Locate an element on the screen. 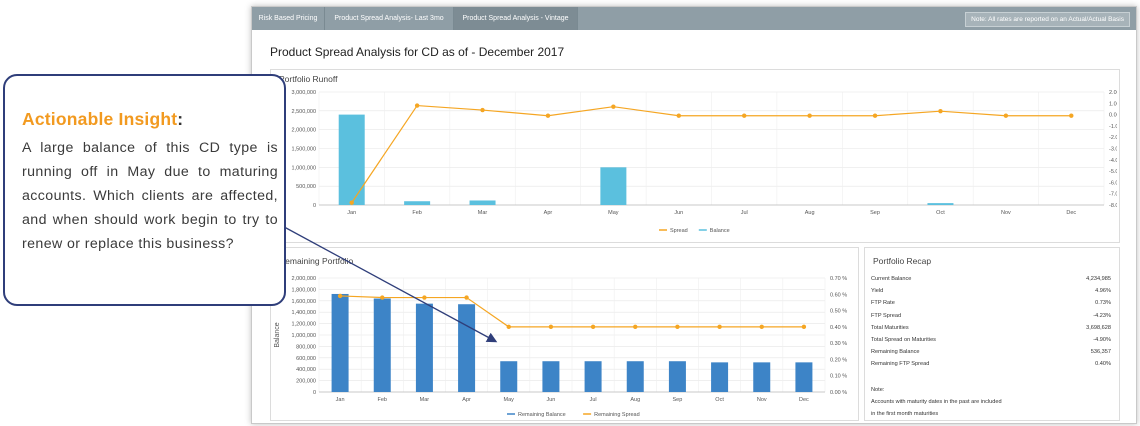 The height and width of the screenshot is (426, 1140). x-tick-label: Dec is located at coordinates (1071, 213).